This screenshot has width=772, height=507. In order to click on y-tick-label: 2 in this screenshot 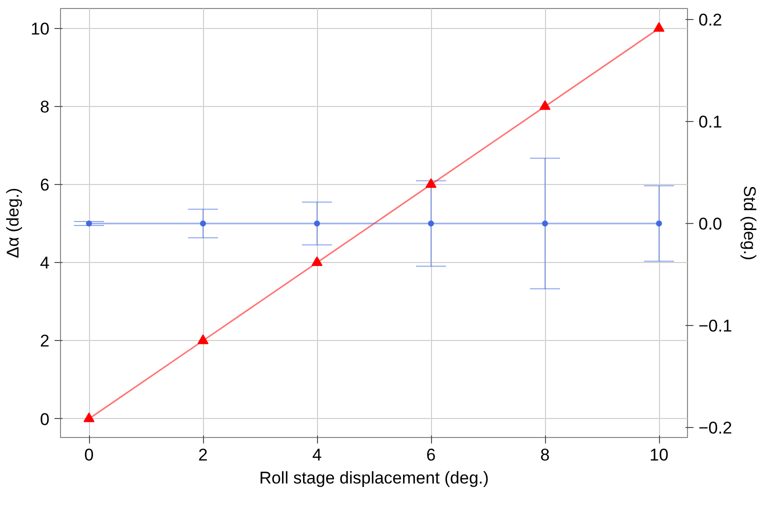, I will do `click(45, 341)`.